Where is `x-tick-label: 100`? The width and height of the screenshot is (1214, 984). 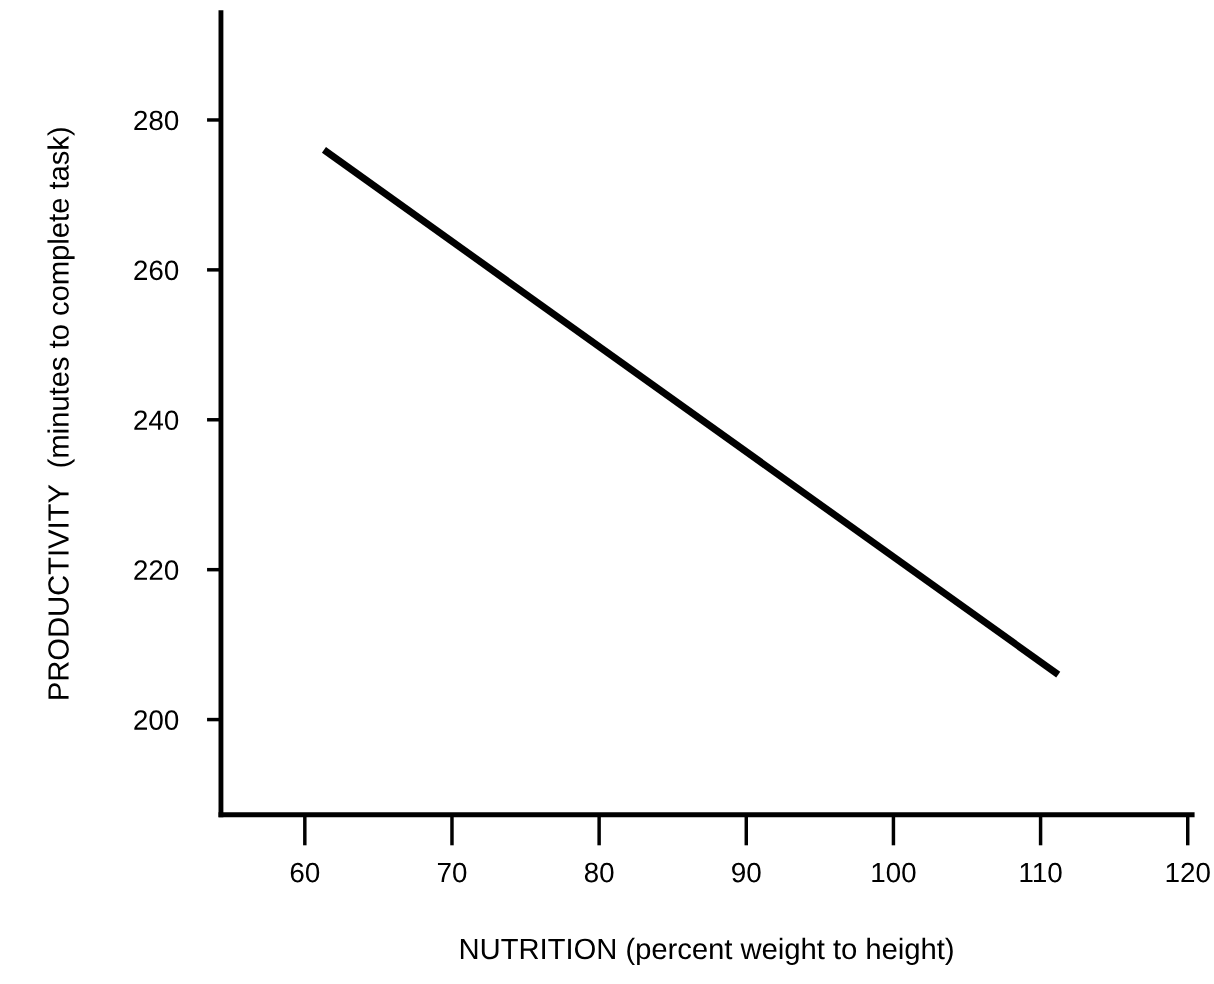 x-tick-label: 100 is located at coordinates (894, 872).